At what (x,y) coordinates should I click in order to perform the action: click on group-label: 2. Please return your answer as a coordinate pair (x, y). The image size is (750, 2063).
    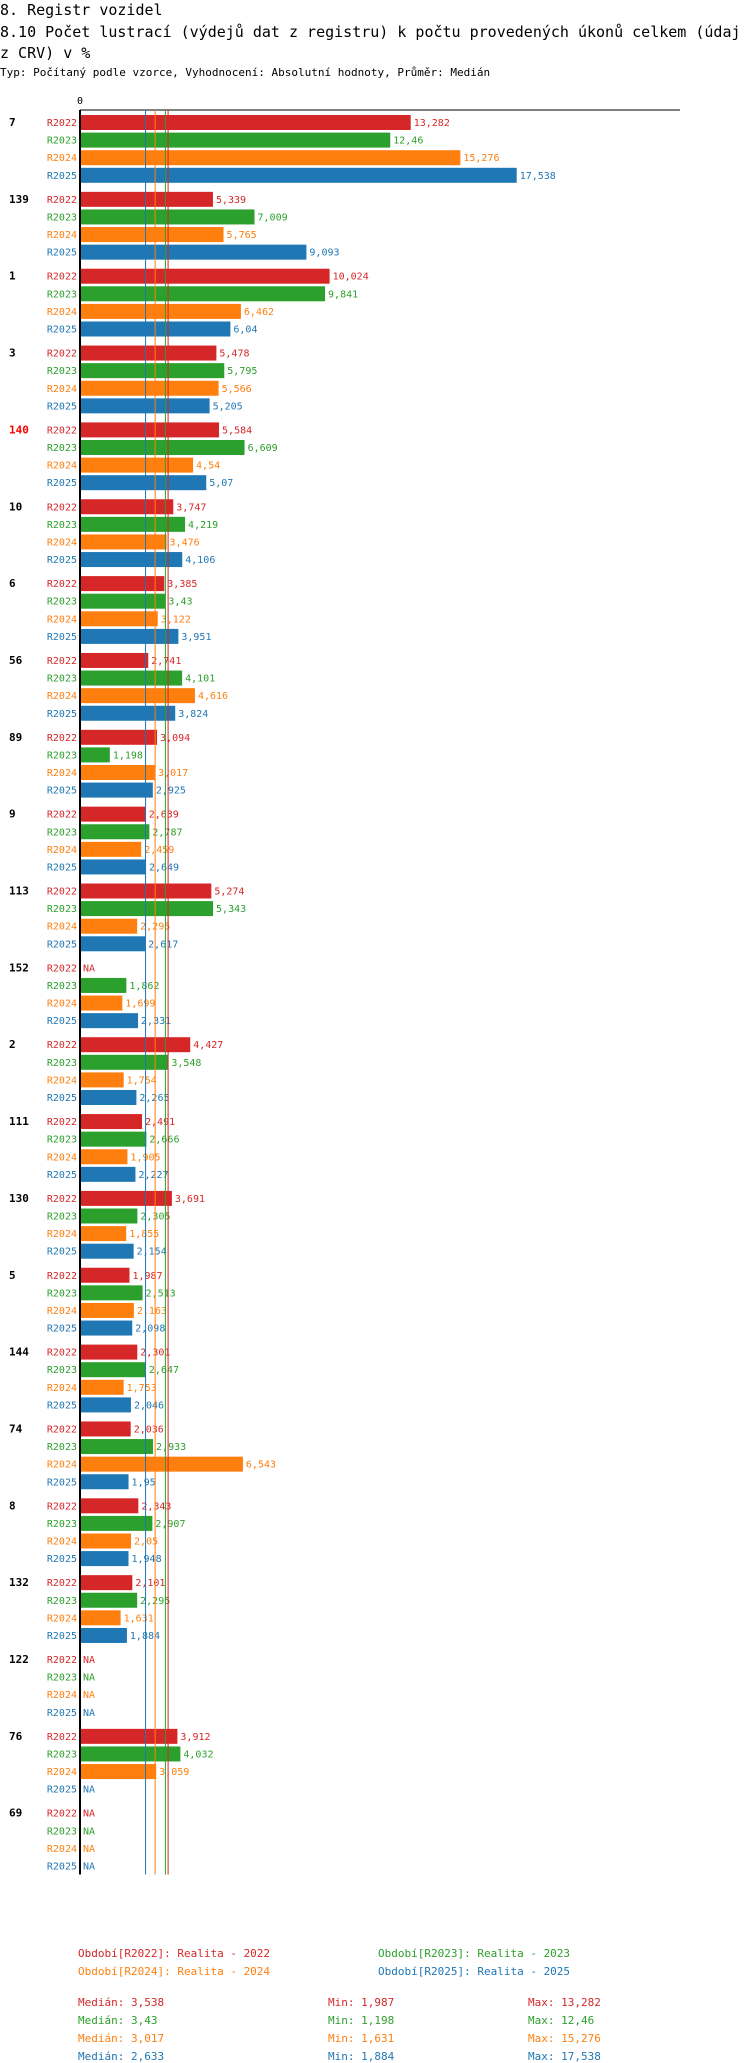
    Looking at the image, I should click on (12, 1044).